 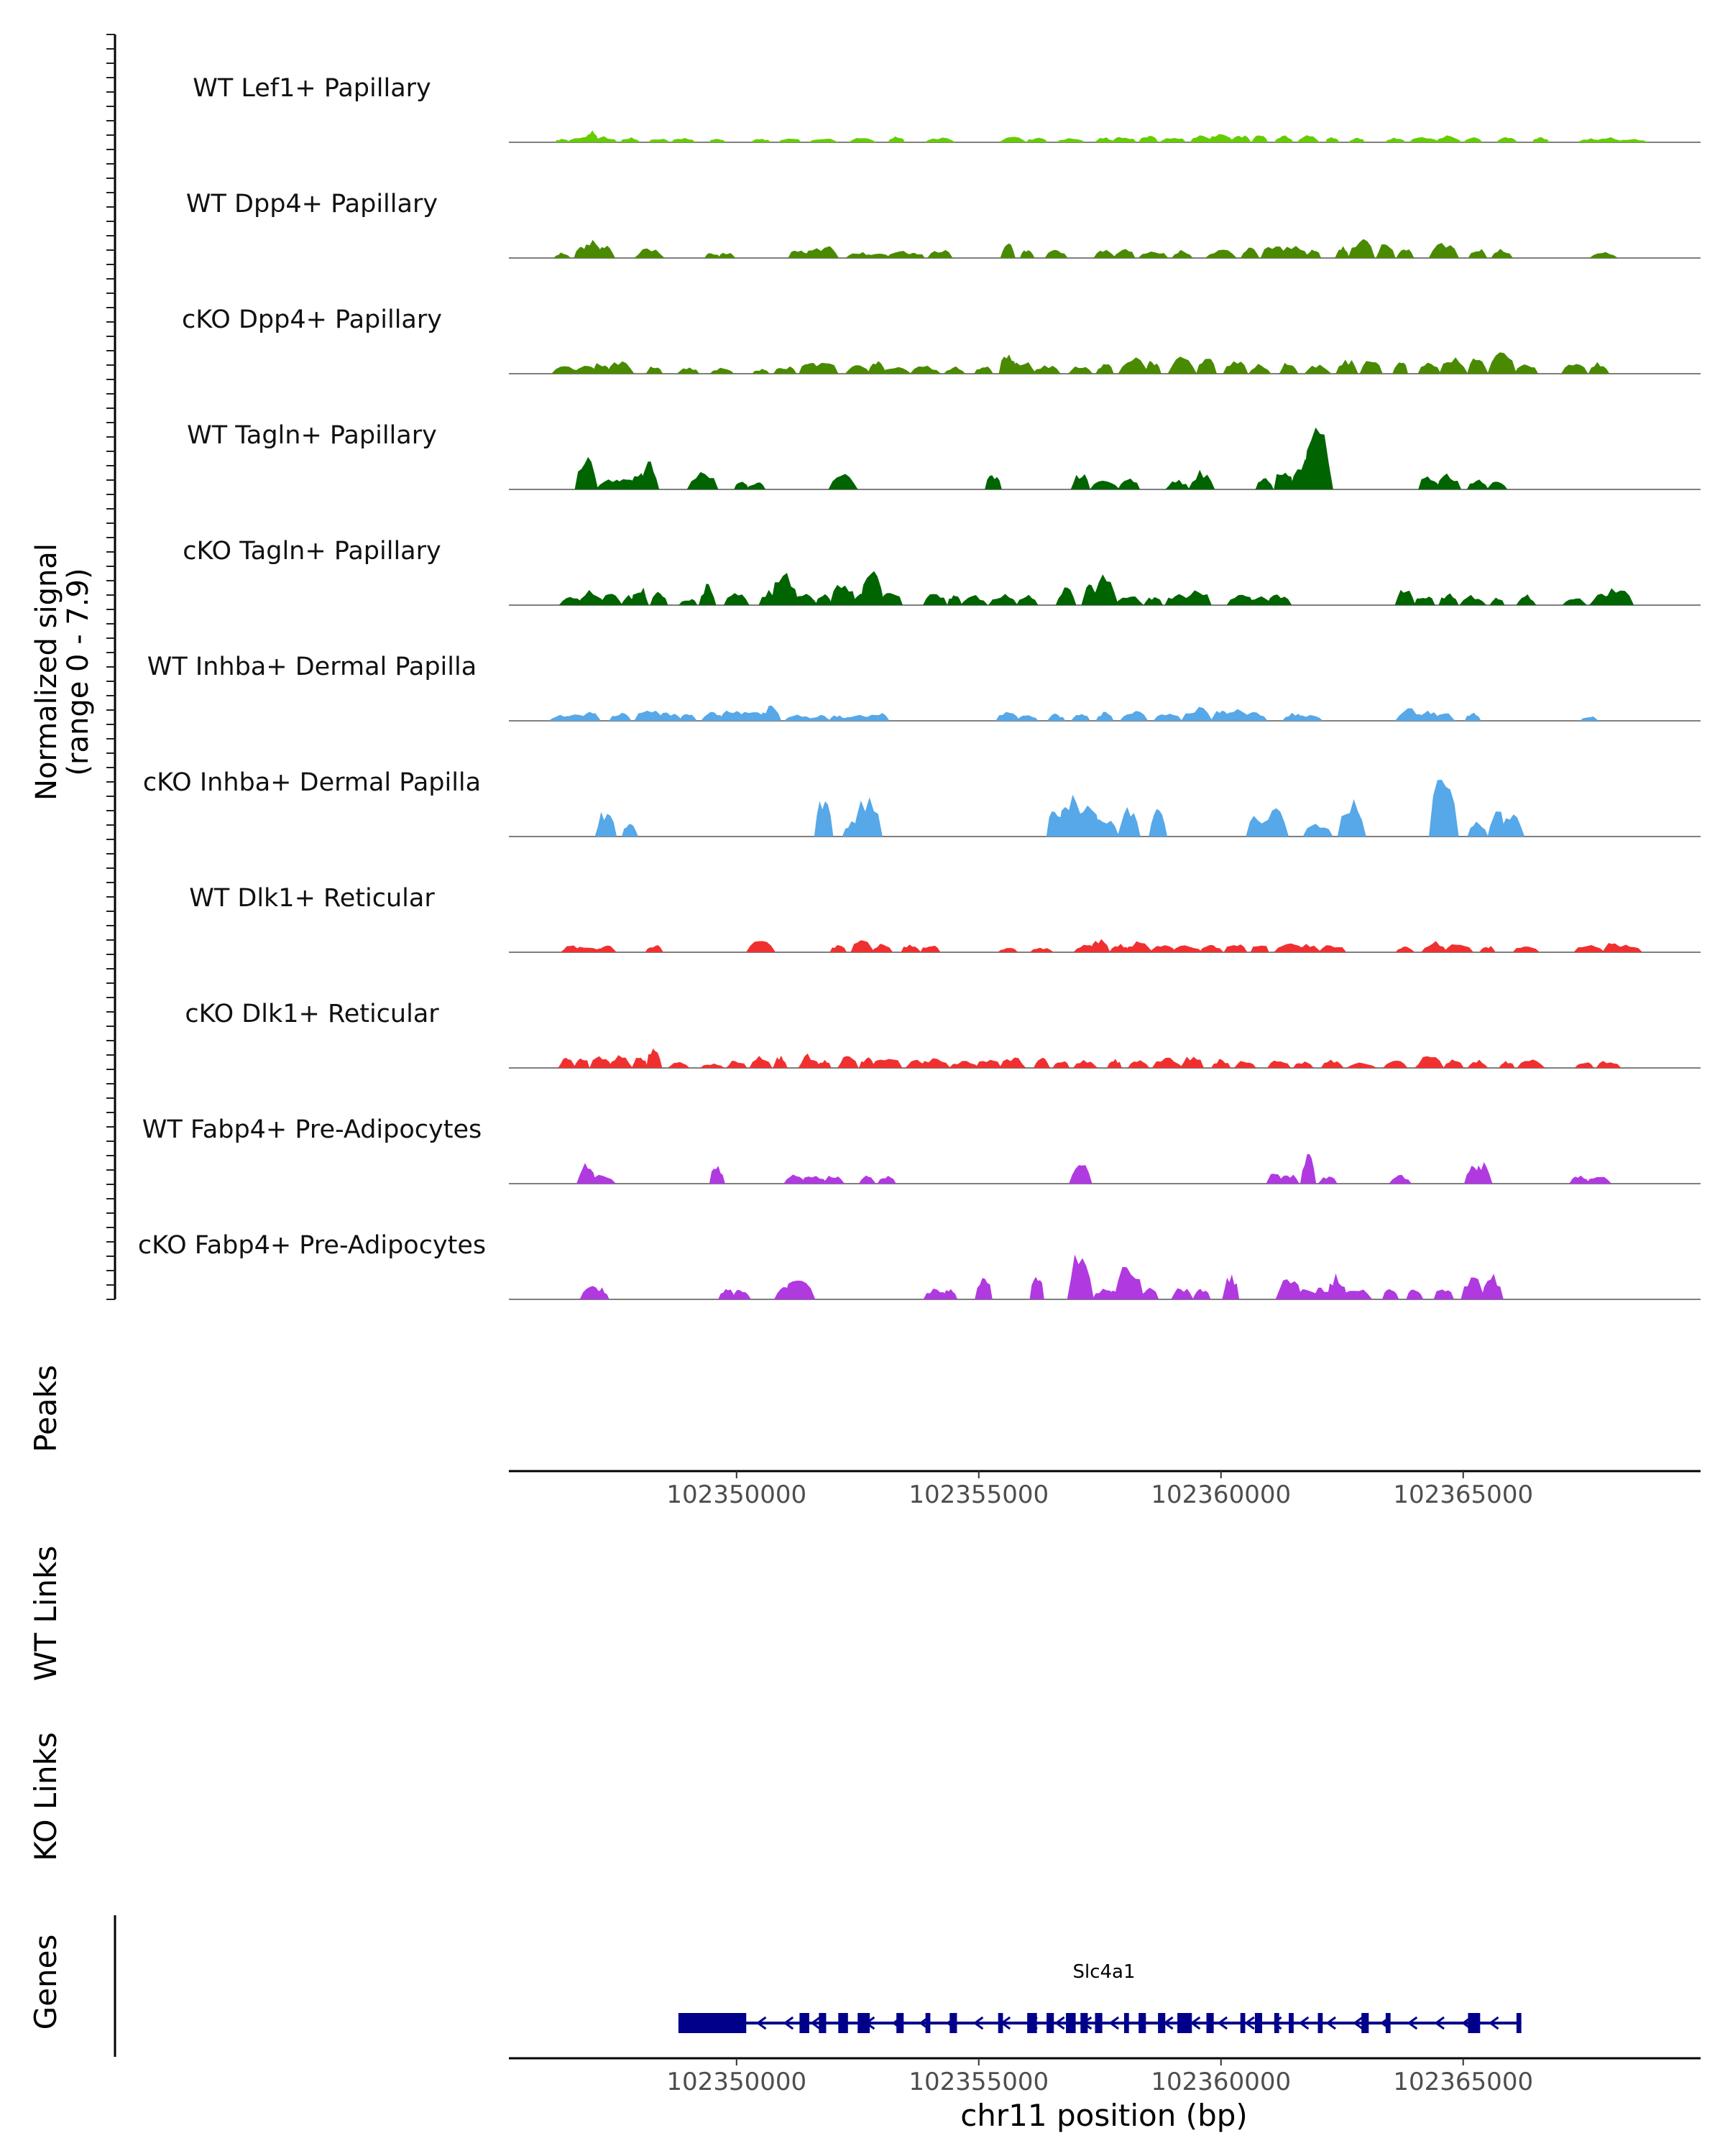 I want to click on signal-axis-title: Normalized signal (range 0 - 7.9), so click(x=62, y=672).